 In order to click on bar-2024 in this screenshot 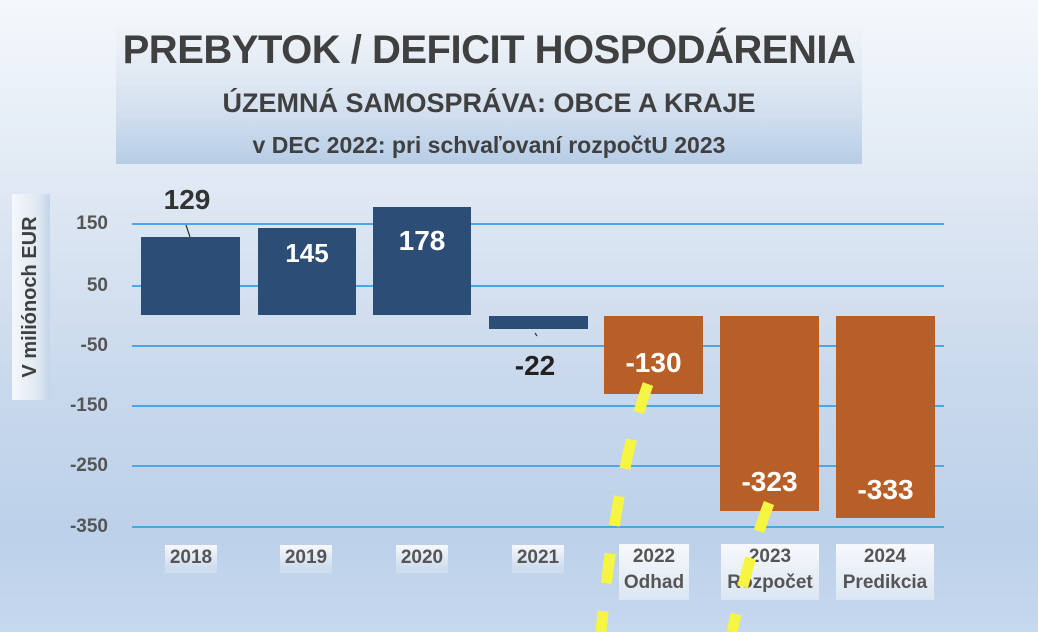, I will do `click(885, 417)`.